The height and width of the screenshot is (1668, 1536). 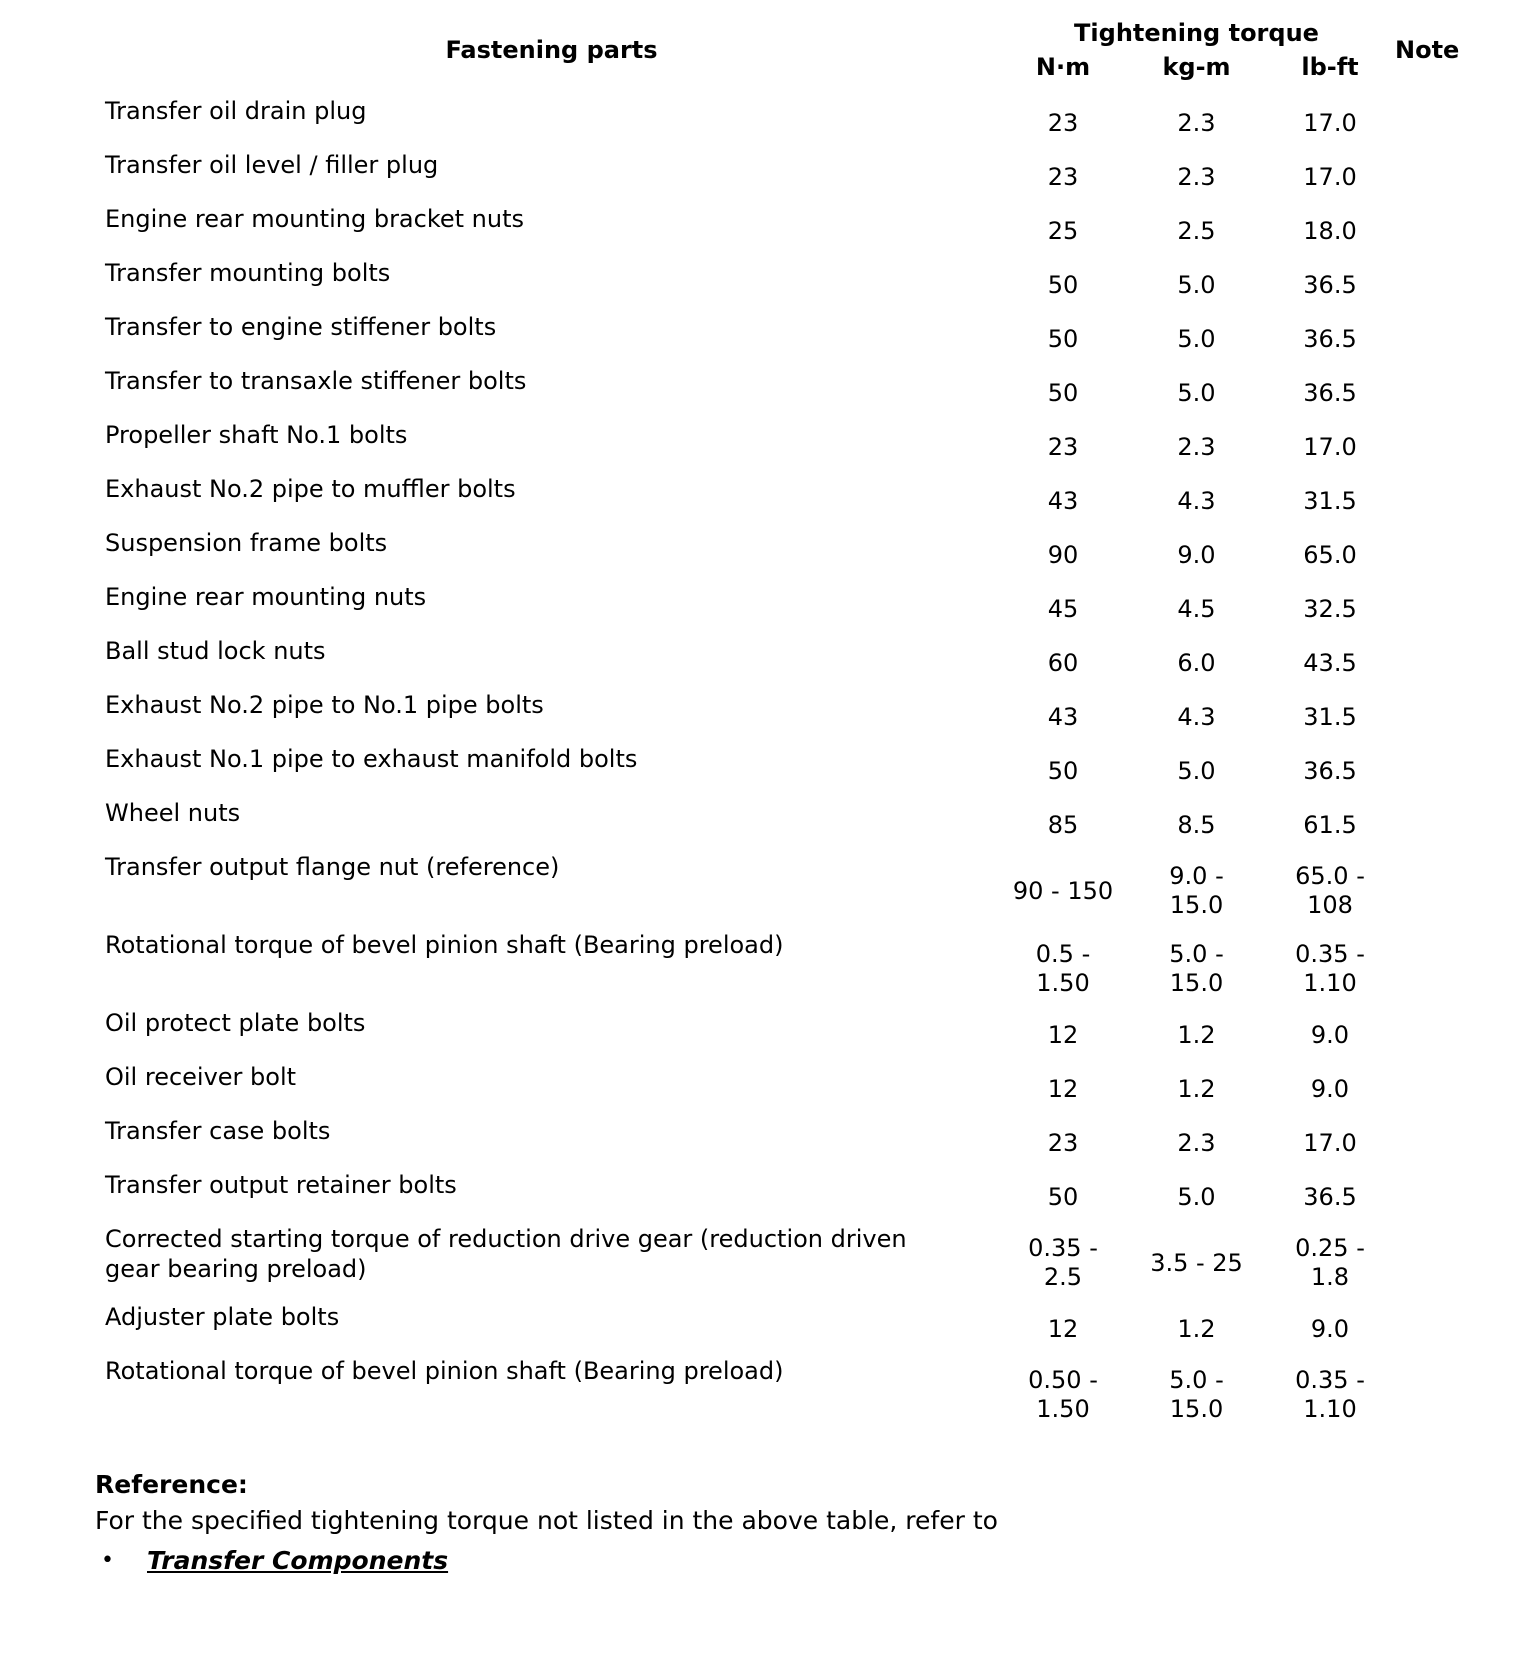 I want to click on column-header-tightening-torque: Tightening torque, so click(x=1196, y=33).